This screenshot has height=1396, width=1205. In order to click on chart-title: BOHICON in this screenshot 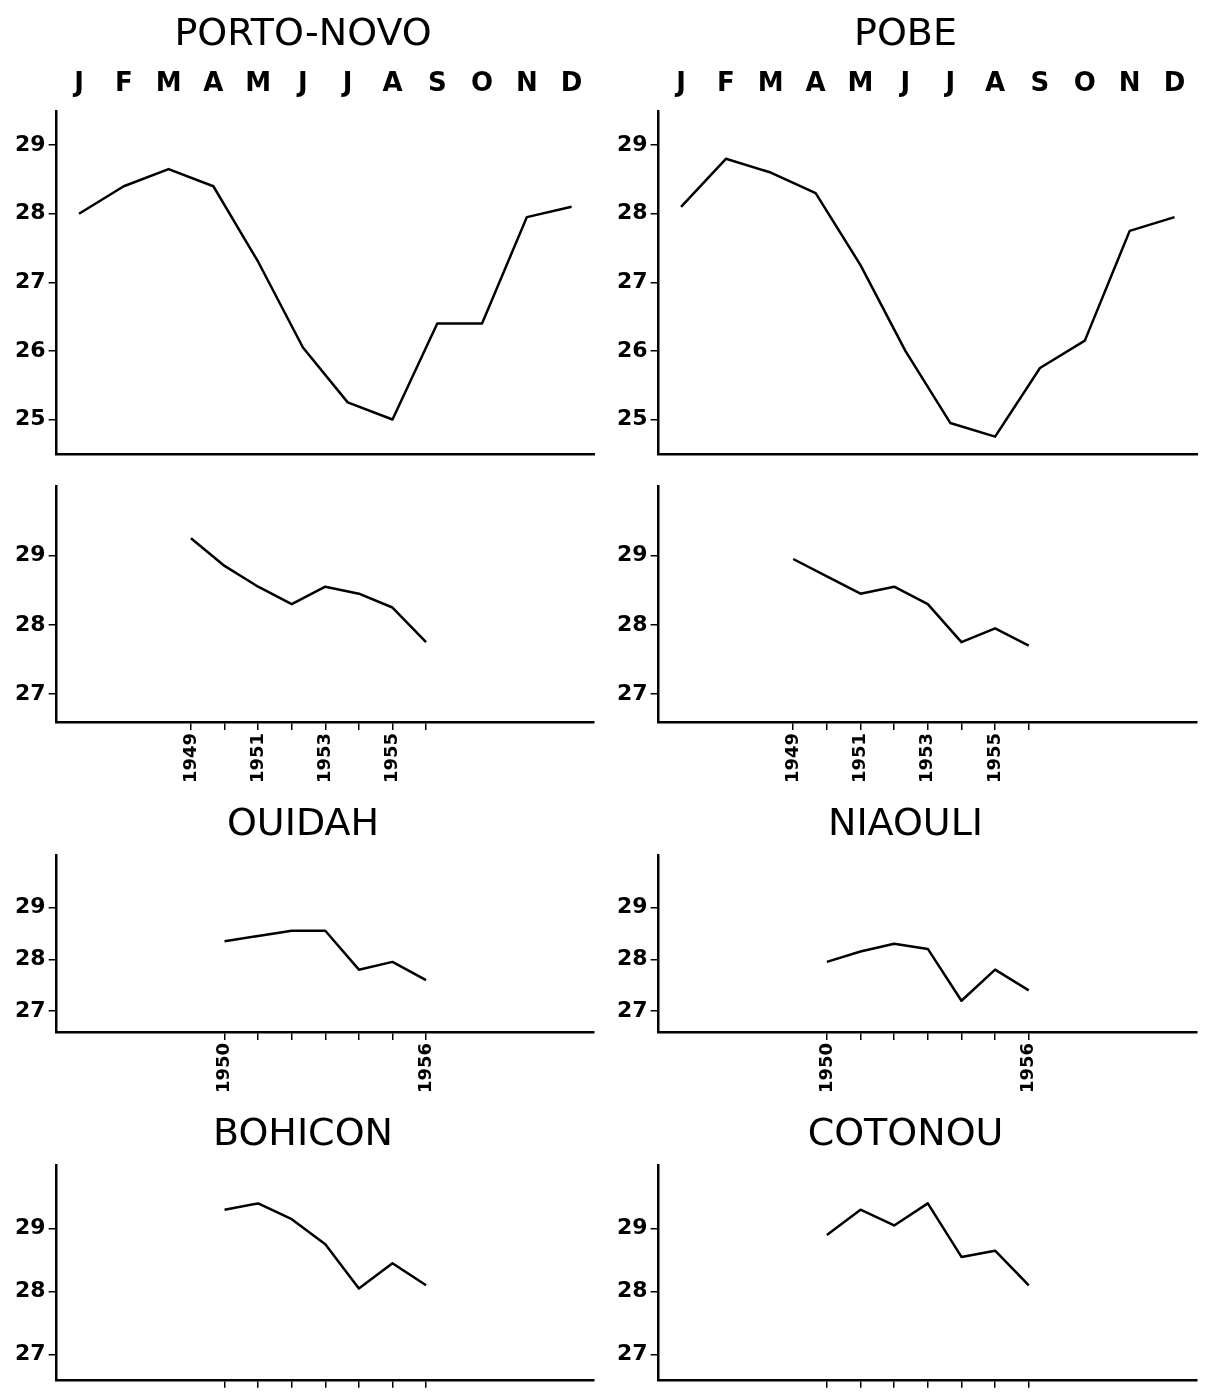, I will do `click(303, 1131)`.